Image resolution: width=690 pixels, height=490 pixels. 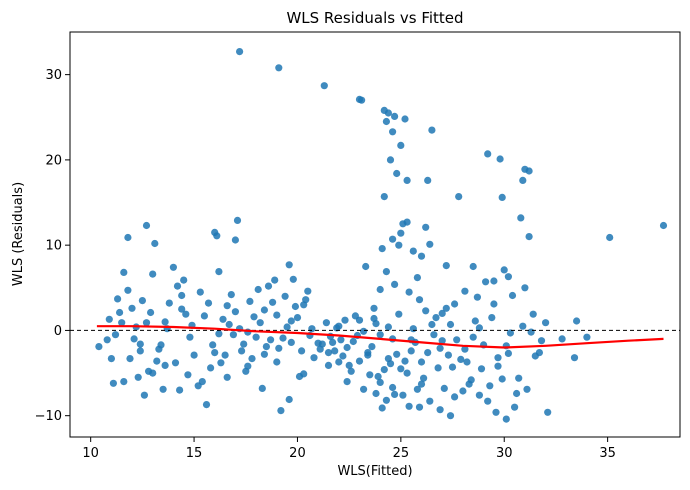 What do you see at coordinates (297, 453) in the screenshot?
I see `x-tick-label: 20` at bounding box center [297, 453].